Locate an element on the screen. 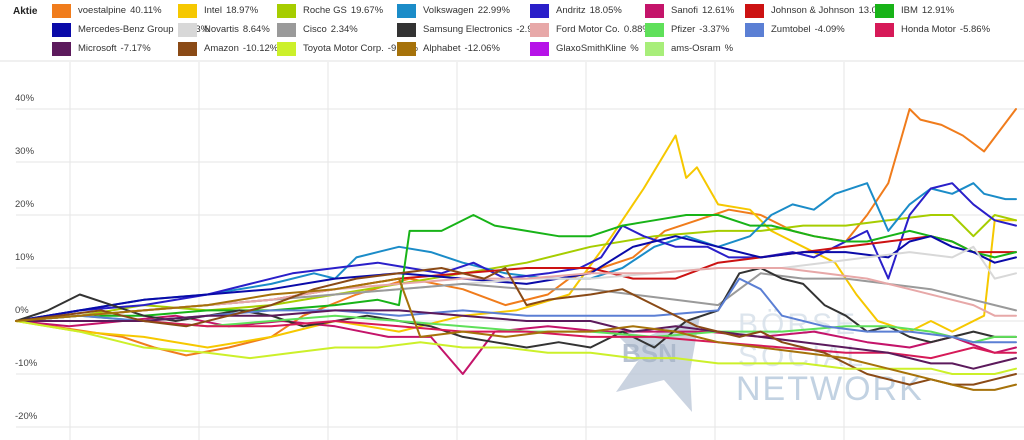  legend-series-value: -12.06% is located at coordinates (482, 48).